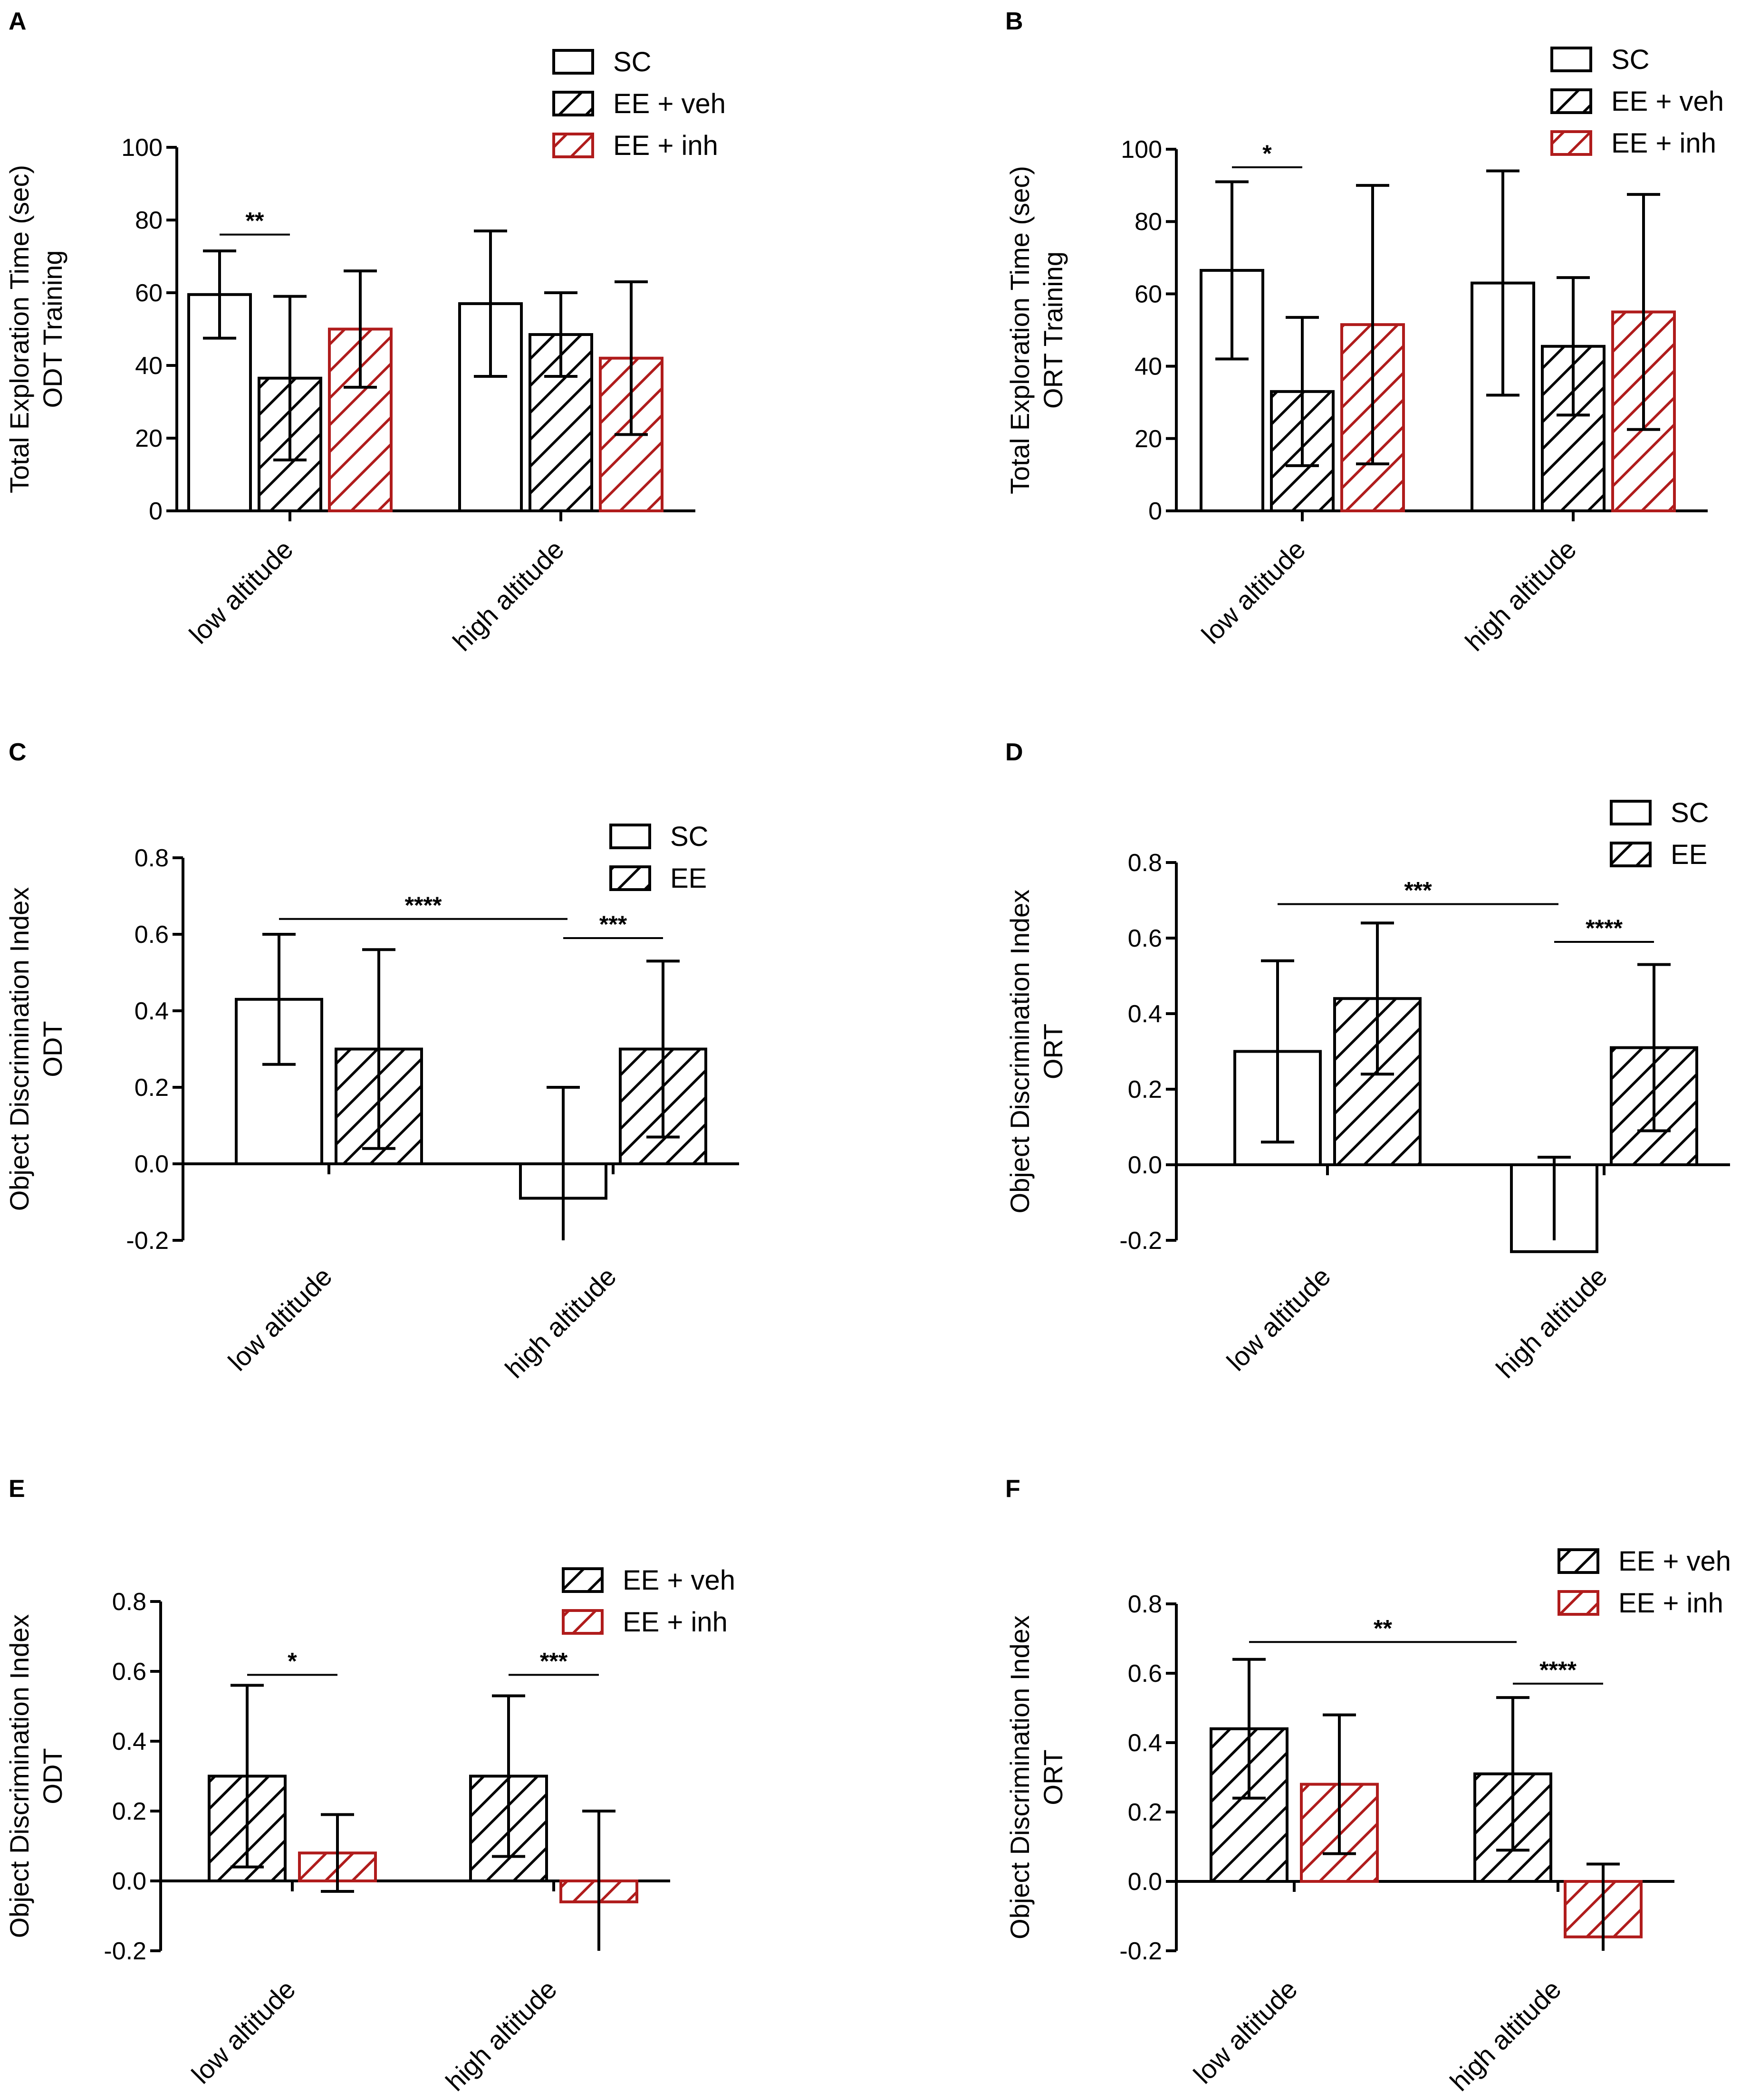 This screenshot has height=2100, width=1750. I want to click on panel-label: F, so click(1013, 1489).